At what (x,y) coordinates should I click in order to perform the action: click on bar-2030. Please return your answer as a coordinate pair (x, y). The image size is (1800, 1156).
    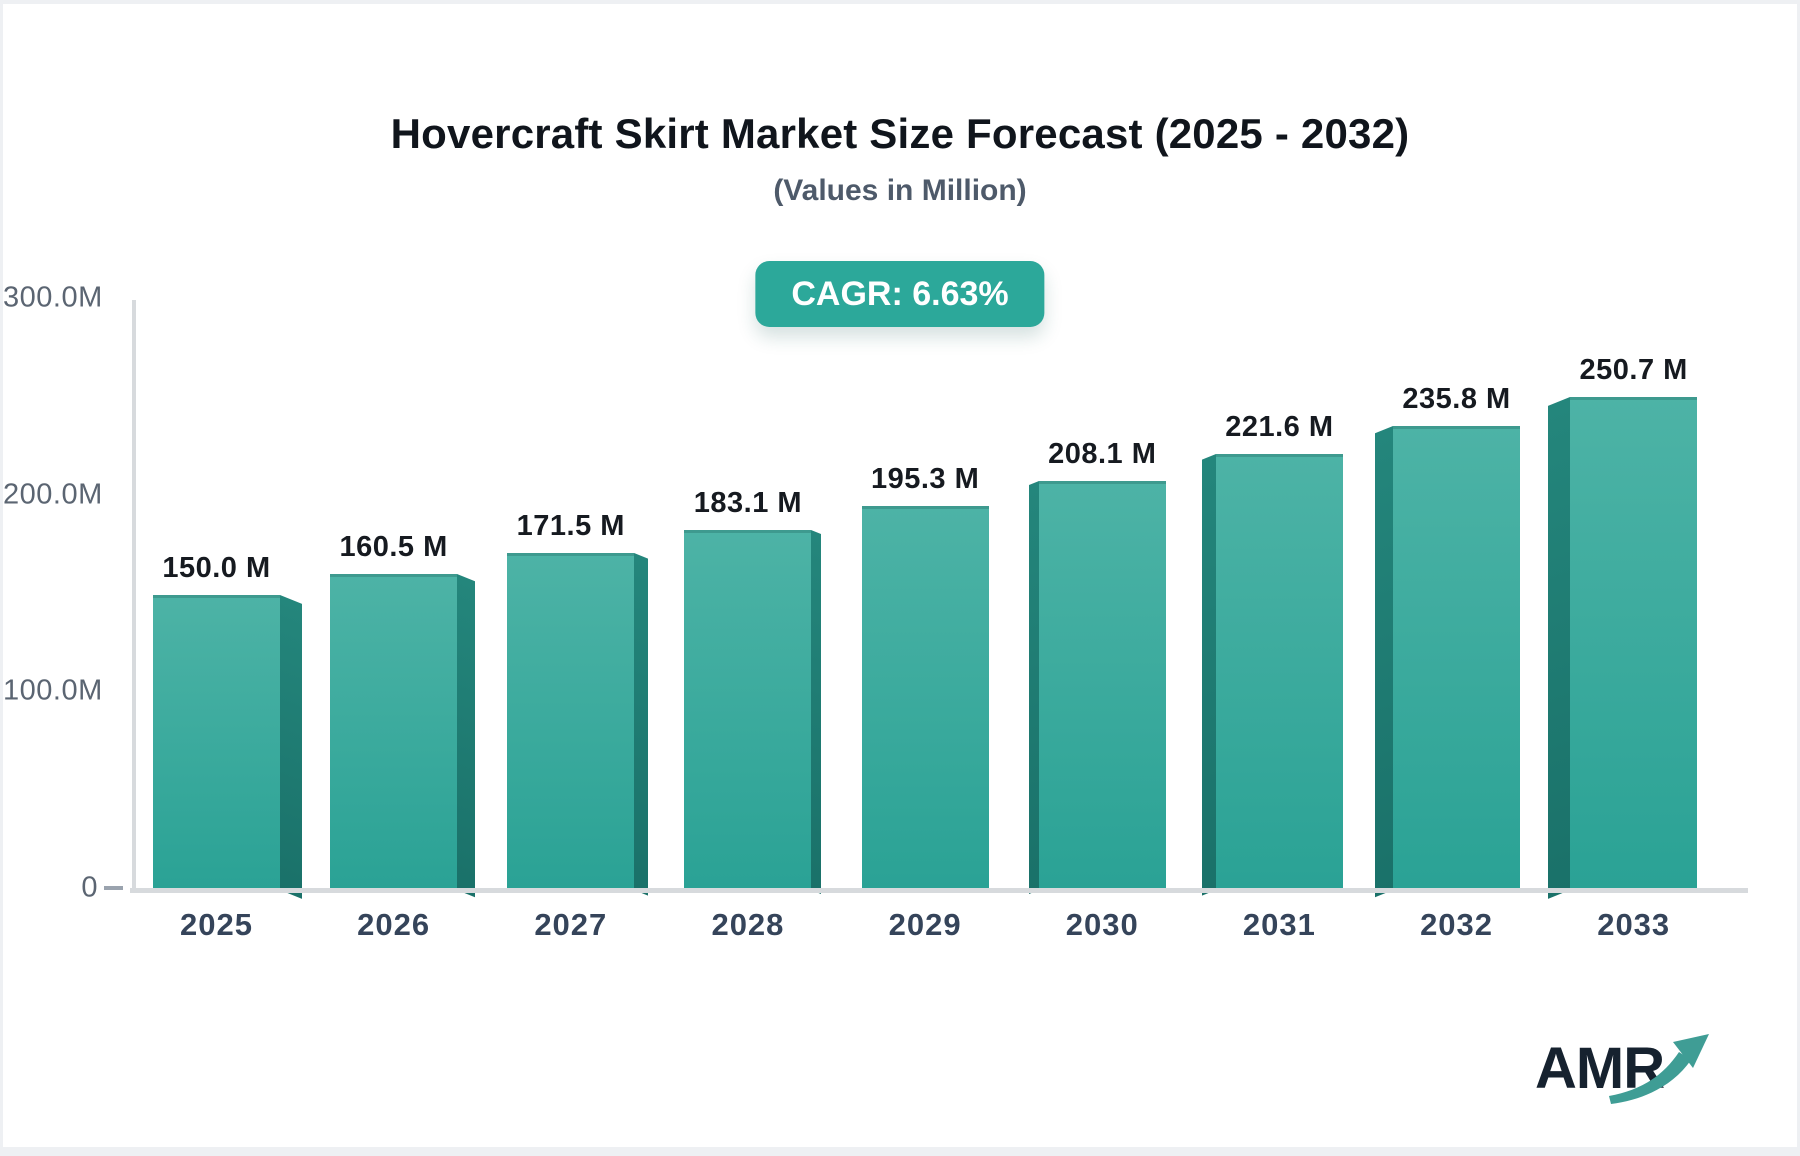
    Looking at the image, I should click on (1102, 685).